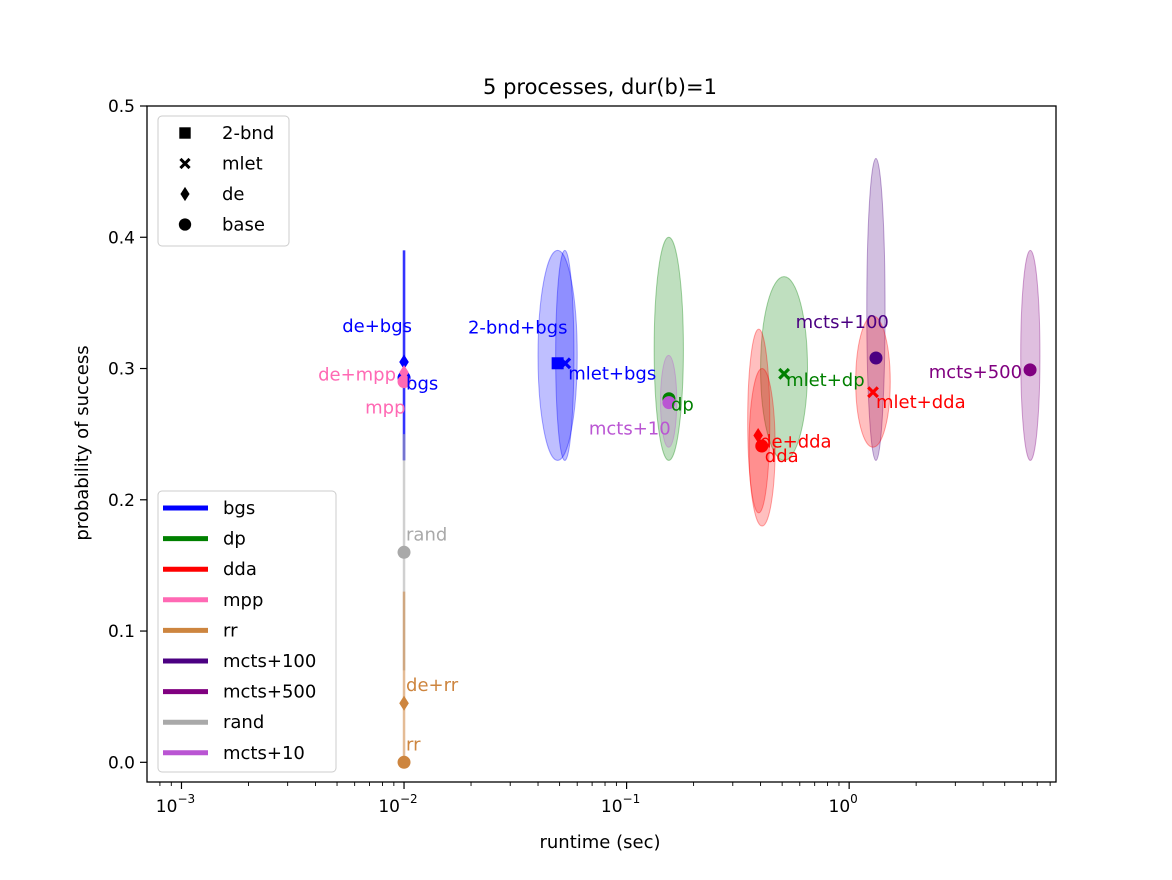 The height and width of the screenshot is (880, 1172). What do you see at coordinates (121, 370) in the screenshot?
I see `y-tick-label: 0.3` at bounding box center [121, 370].